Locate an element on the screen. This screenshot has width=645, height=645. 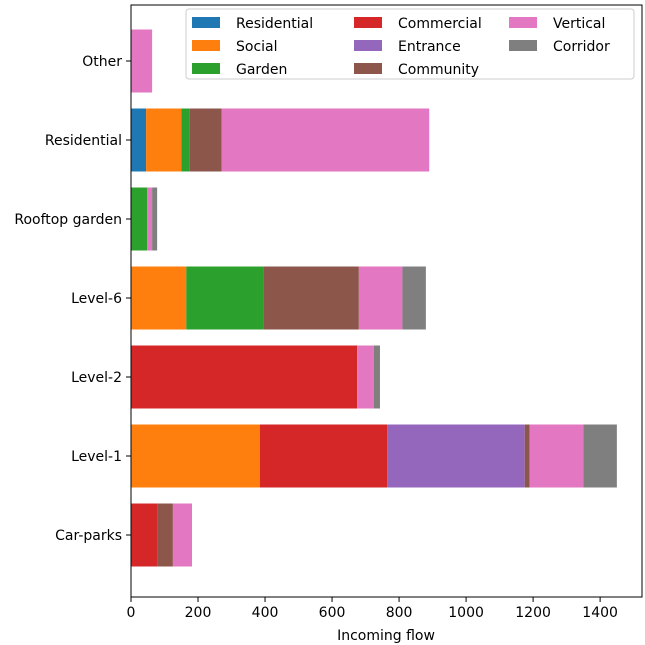
x-tick-label: 600 is located at coordinates (332, 613).